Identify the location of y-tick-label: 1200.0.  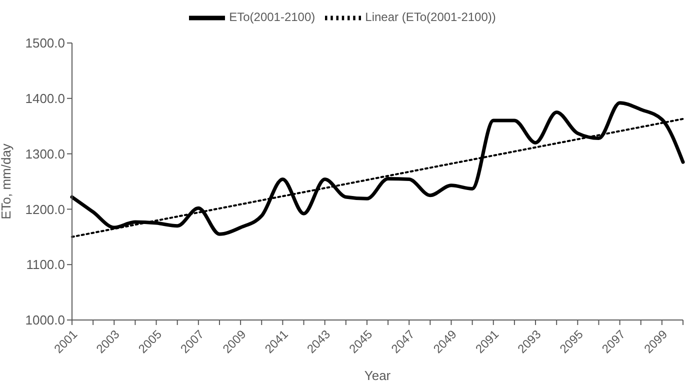
(45, 209).